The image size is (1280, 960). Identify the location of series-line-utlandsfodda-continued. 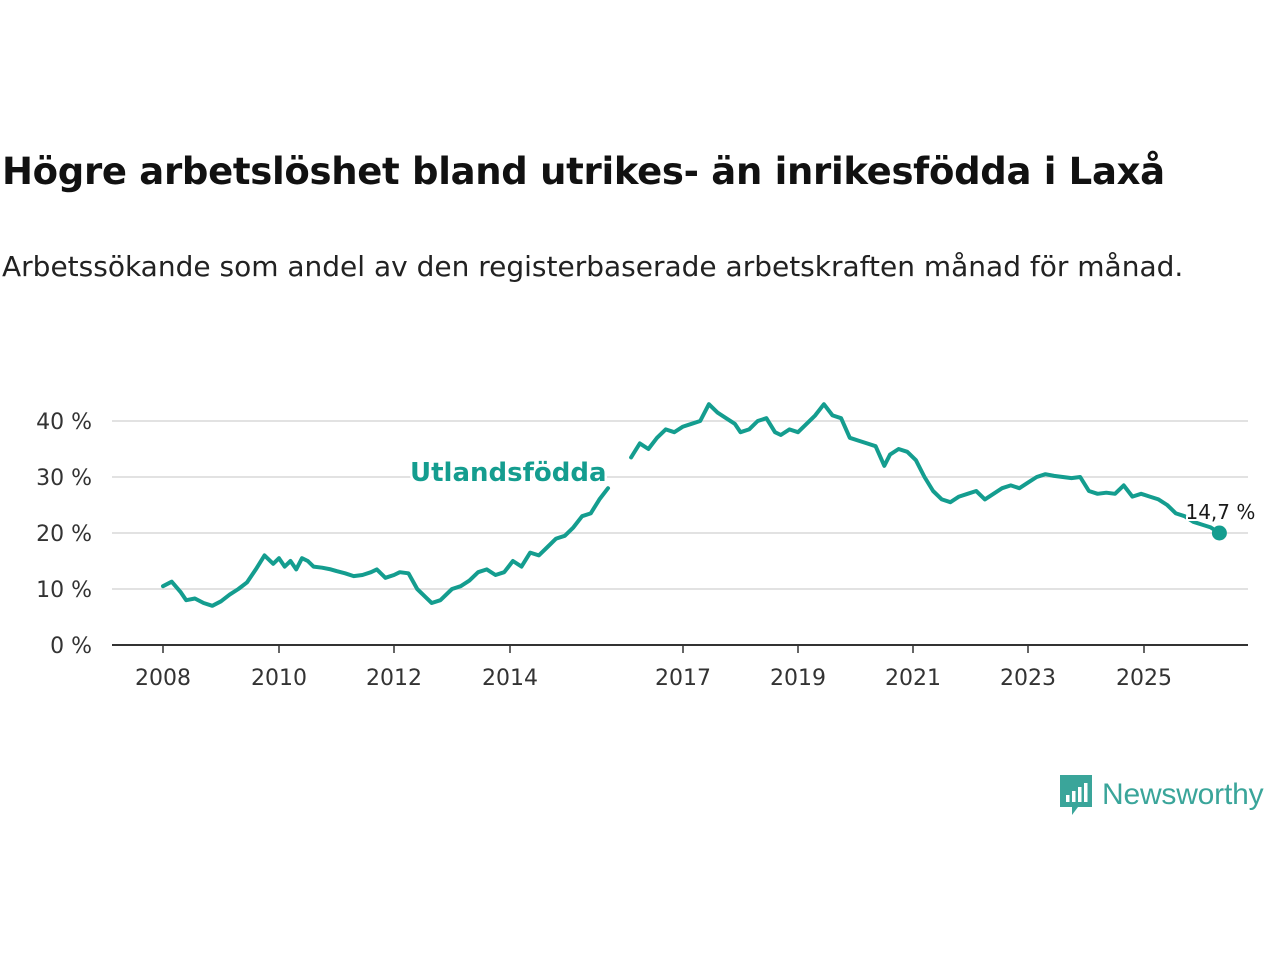
(925, 468).